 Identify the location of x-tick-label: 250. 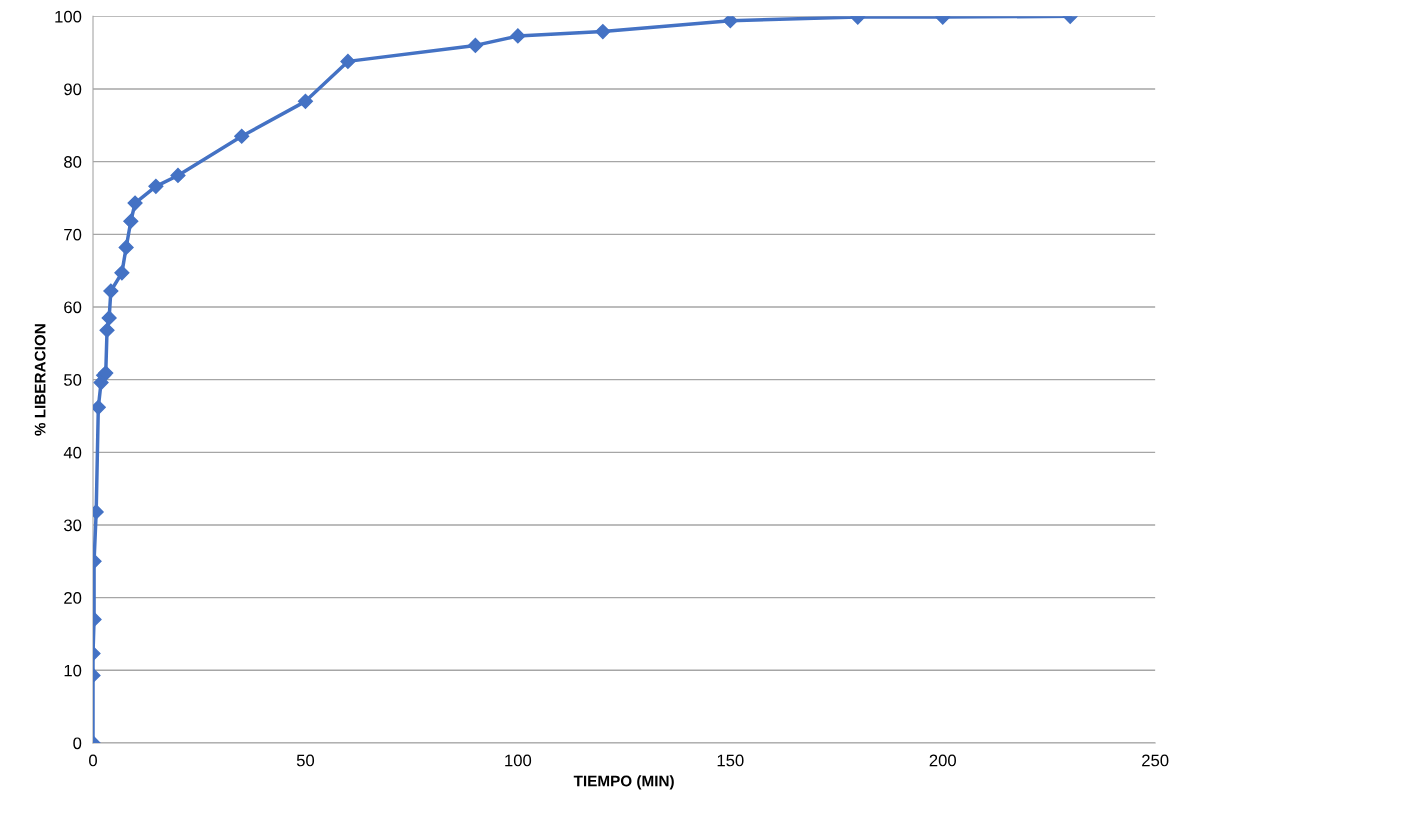
(1155, 760).